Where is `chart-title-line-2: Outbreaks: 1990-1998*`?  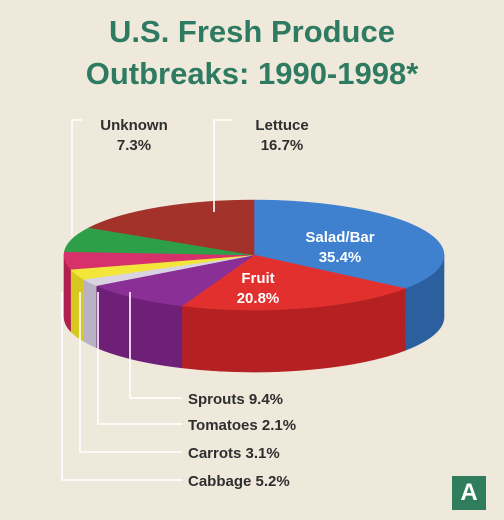 chart-title-line-2: Outbreaks: 1990-1998* is located at coordinates (252, 73).